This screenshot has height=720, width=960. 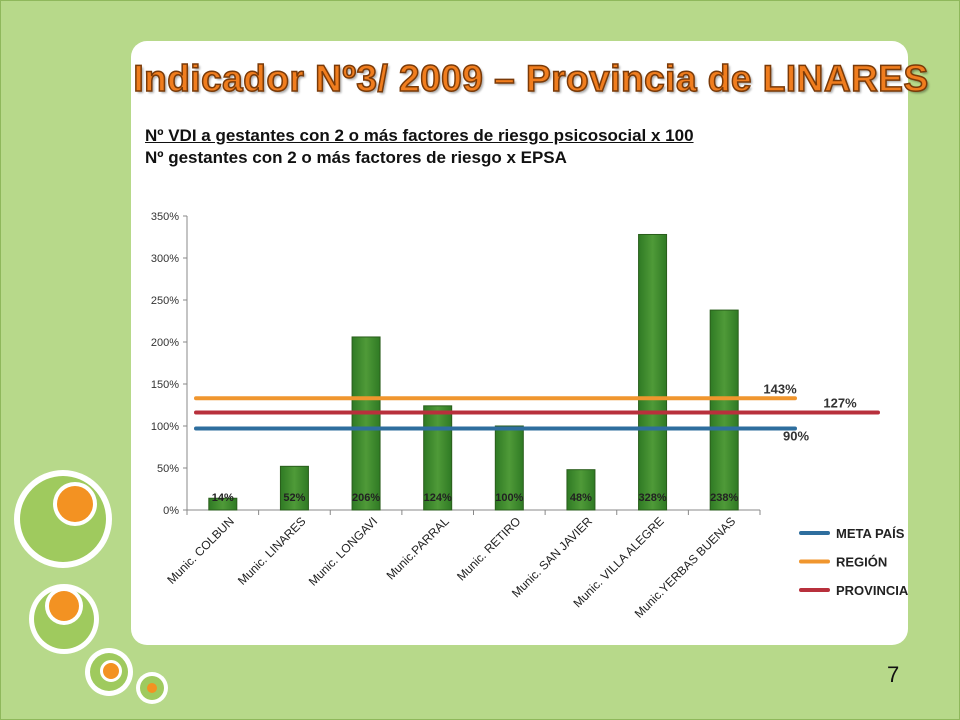 What do you see at coordinates (168, 469) in the screenshot?
I see `y-tick-label: 50%` at bounding box center [168, 469].